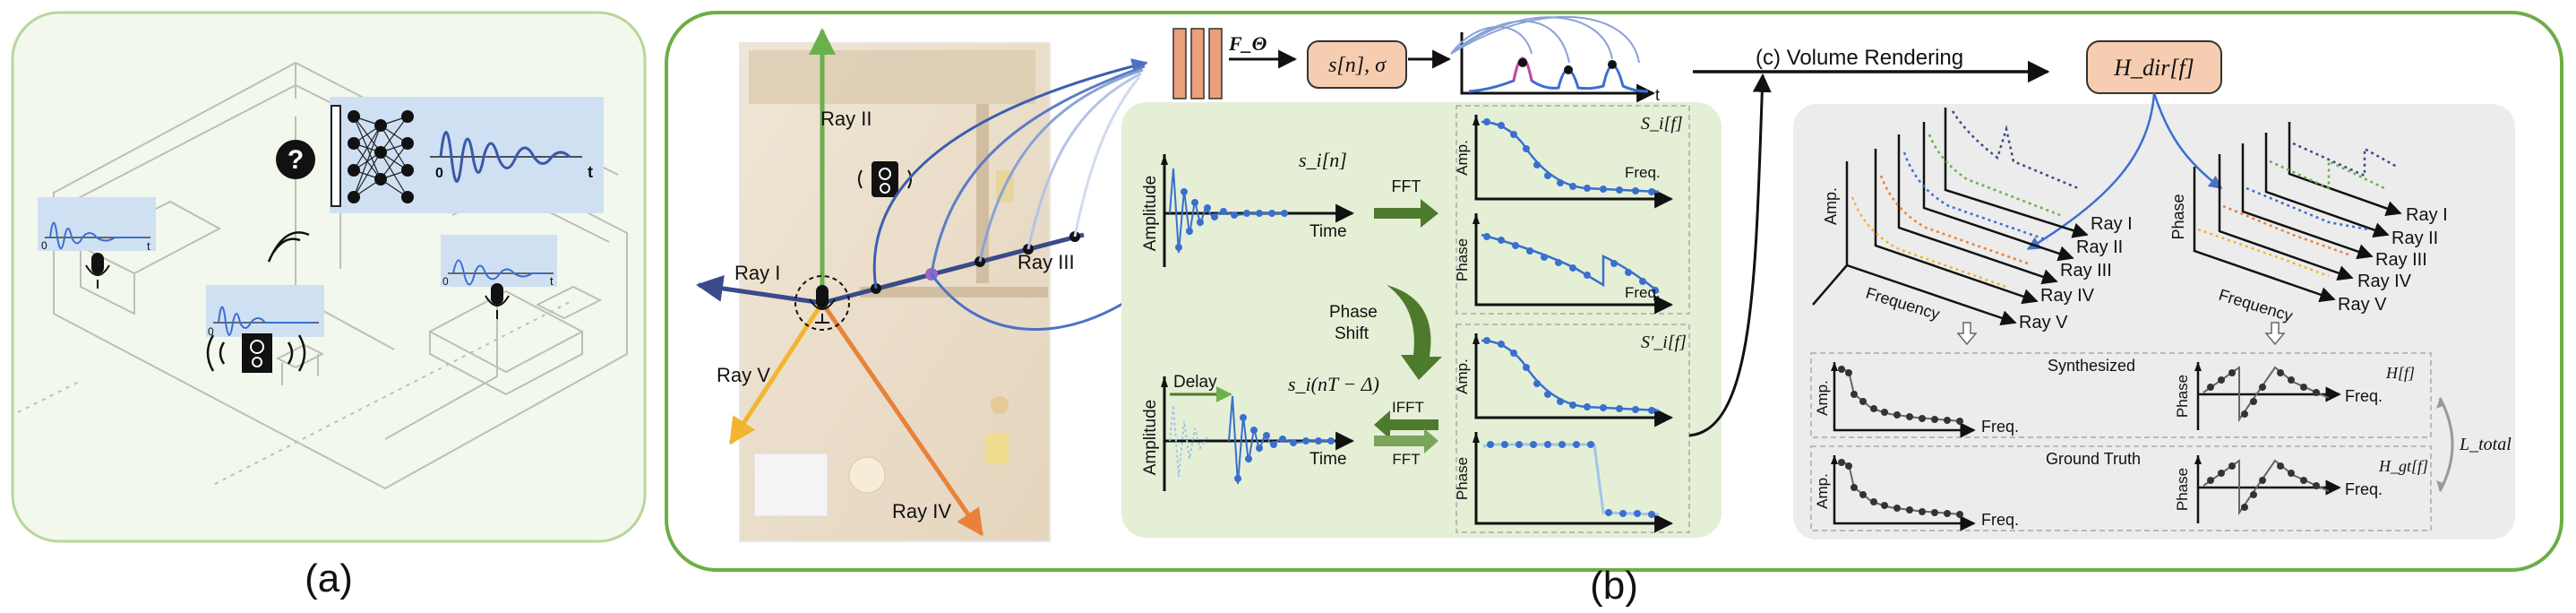 The width and height of the screenshot is (2576, 613). What do you see at coordinates (44, 245) in the screenshot?
I see `card-left-zero: 0` at bounding box center [44, 245].